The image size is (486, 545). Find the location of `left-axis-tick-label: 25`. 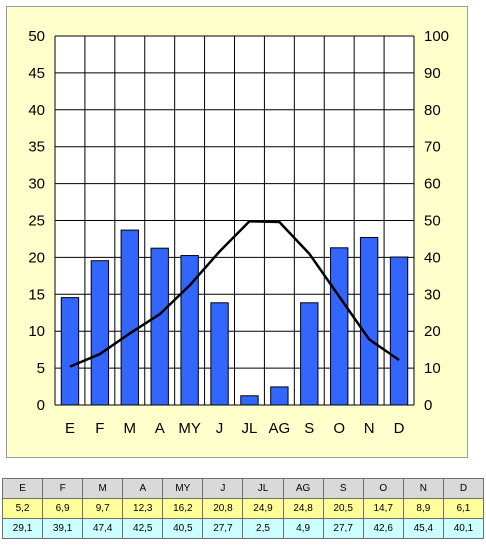

left-axis-tick-label: 25 is located at coordinates (36, 221).